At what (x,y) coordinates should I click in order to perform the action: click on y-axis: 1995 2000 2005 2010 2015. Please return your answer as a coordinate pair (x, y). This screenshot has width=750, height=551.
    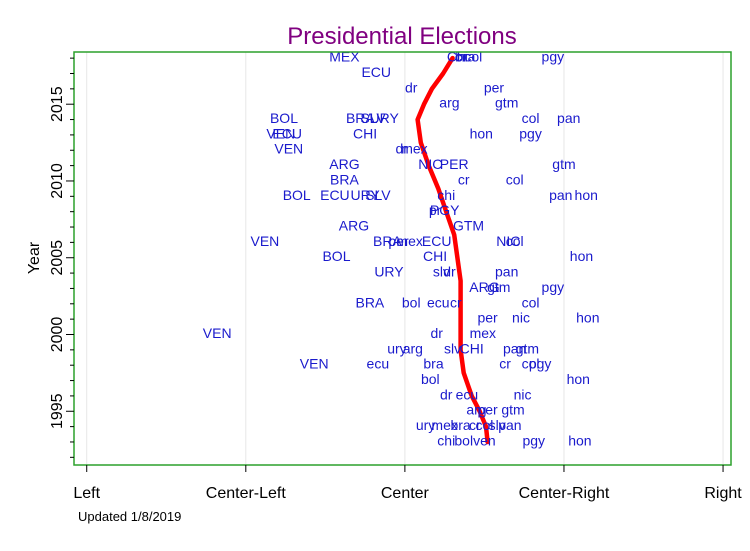
    Looking at the image, I should click on (61, 257).